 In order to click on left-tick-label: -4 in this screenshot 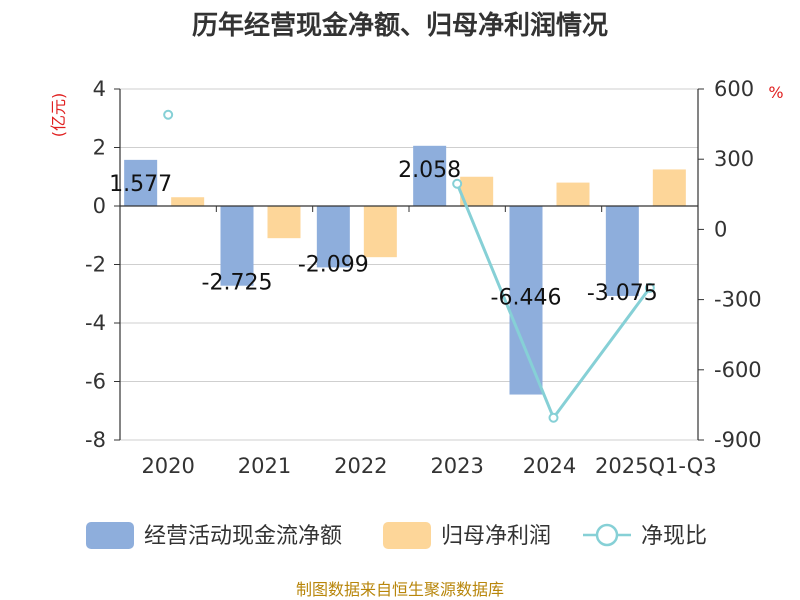, I will do `click(95, 323)`.